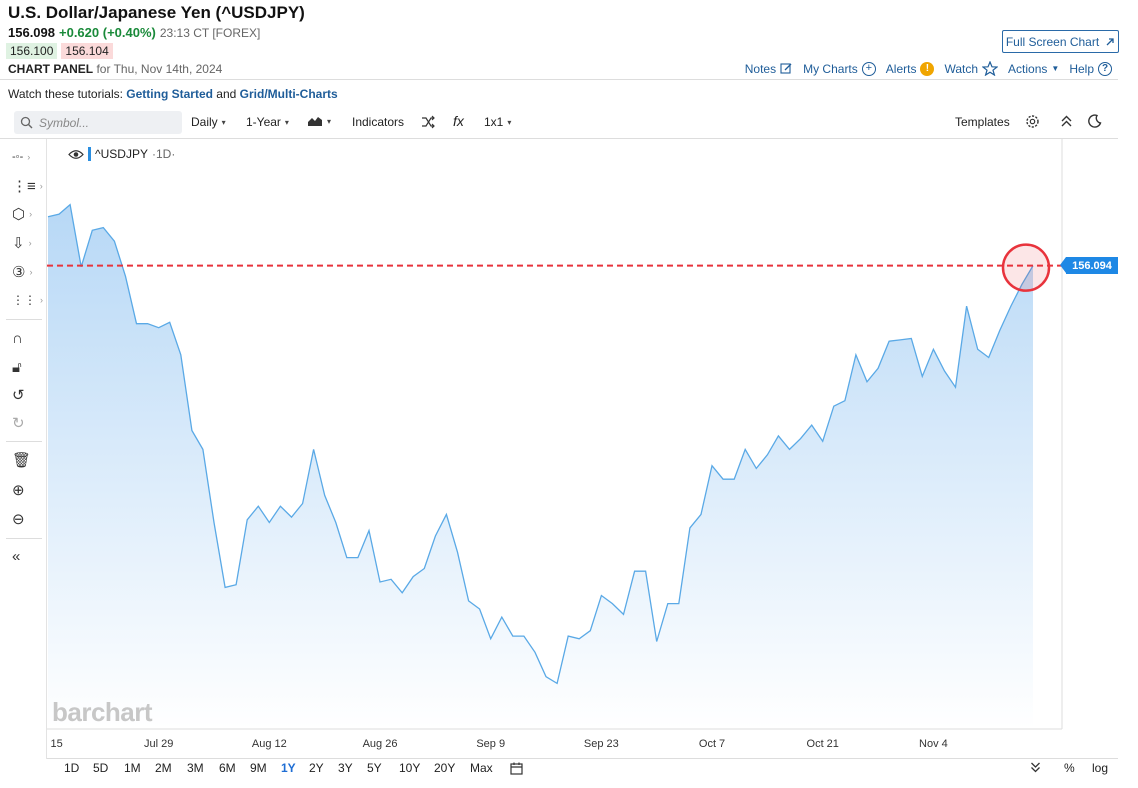  I want to click on shape-tool: ⬡ ›, so click(26, 214).